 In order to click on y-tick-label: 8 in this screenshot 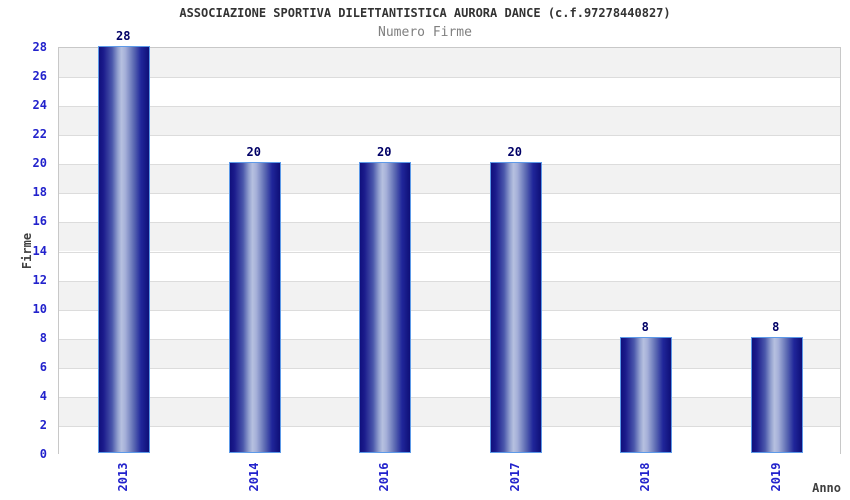, I will do `click(43, 337)`.